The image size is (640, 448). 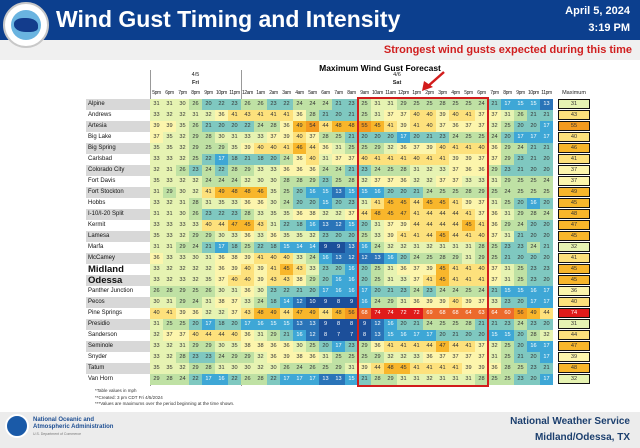 I want to click on max-cell: 39, so click(x=574, y=357).